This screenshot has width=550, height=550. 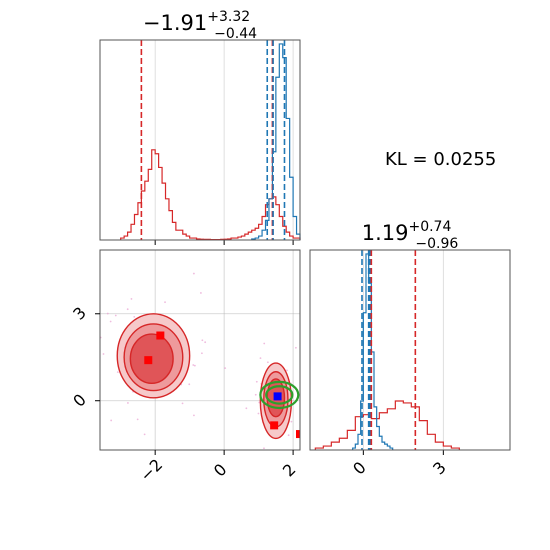 What do you see at coordinates (235, 34) in the screenshot?
I see `marginal-x-title-minus: −0.44` at bounding box center [235, 34].